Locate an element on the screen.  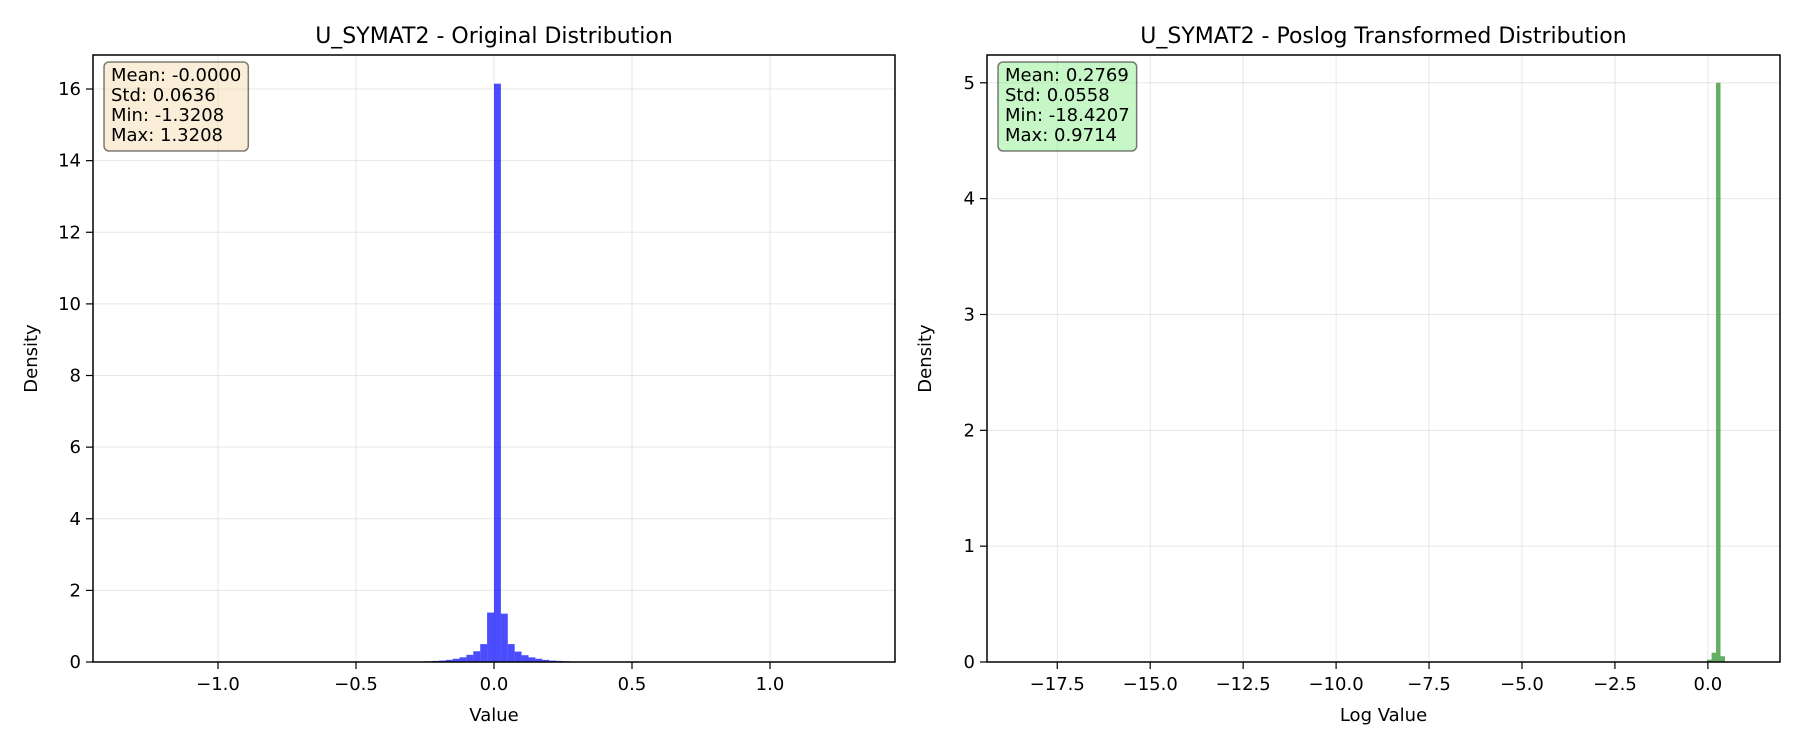
x-axis-ticks: −17.5 −15.0 −12.5 −10.0 −7.5 −5.0 −2.5 0.0 is located at coordinates (1376, 678).